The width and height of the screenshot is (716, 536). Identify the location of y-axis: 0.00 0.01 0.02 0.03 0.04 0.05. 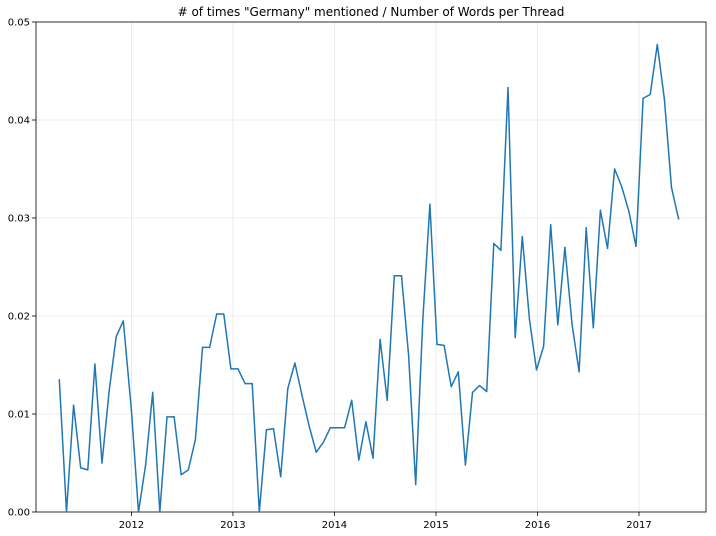
(22, 268).